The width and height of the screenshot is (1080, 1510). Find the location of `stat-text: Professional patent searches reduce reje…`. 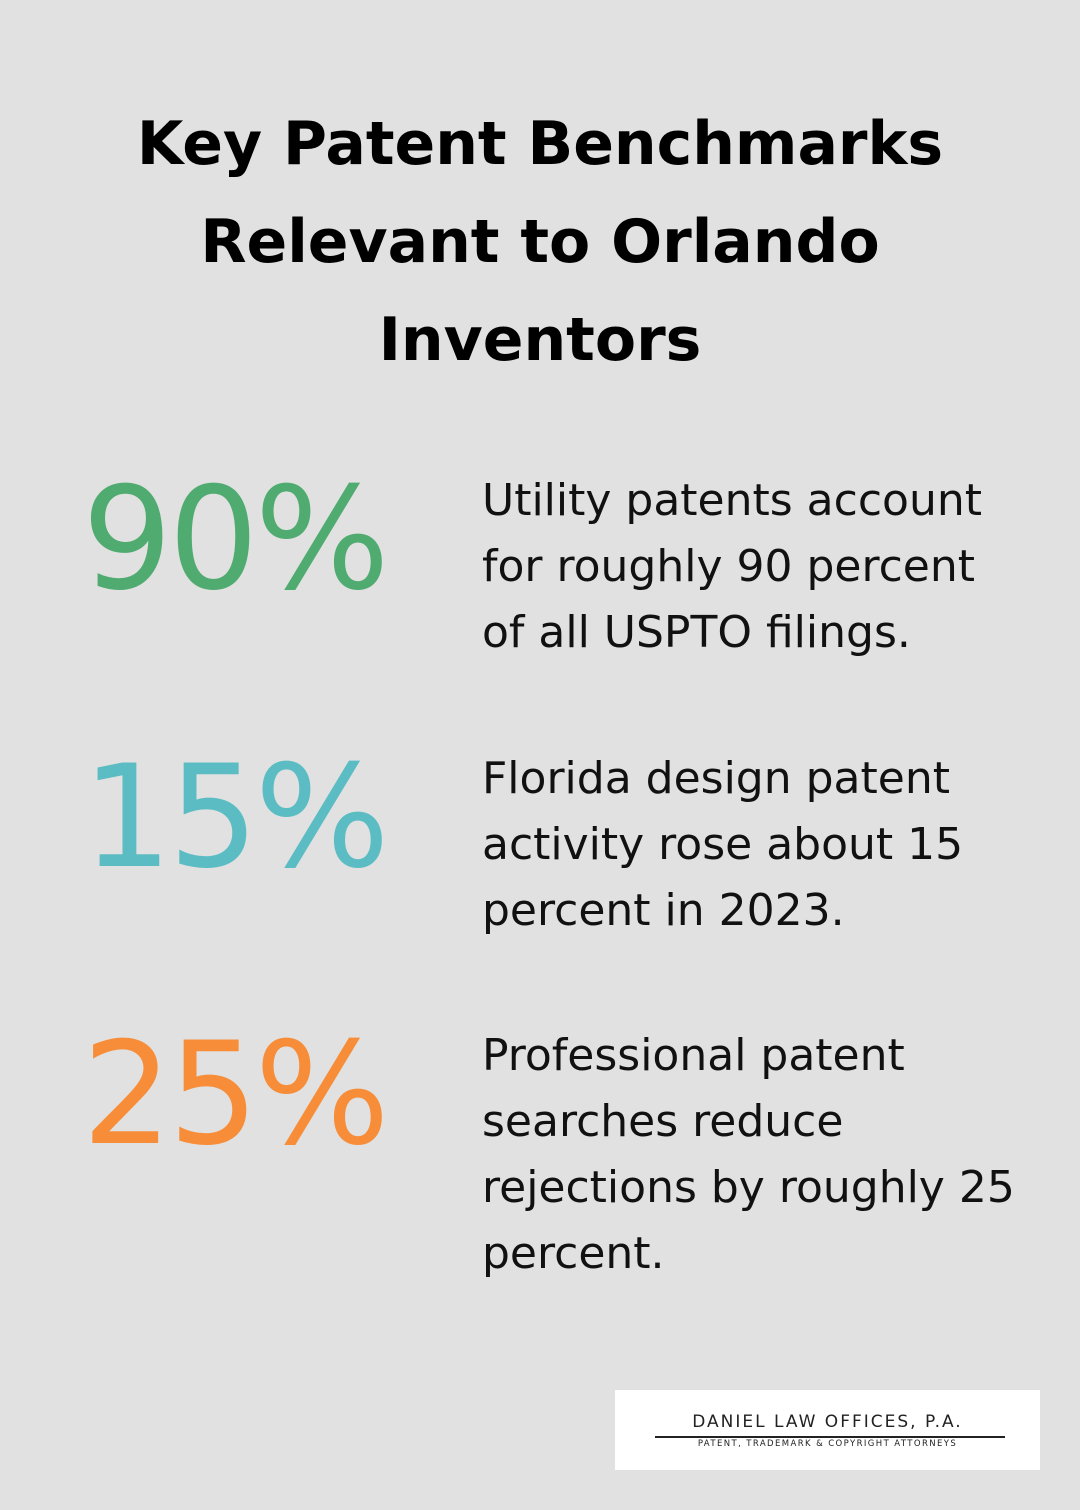

stat-text: Professional patent searches reduce reje… is located at coordinates (752, 1155).